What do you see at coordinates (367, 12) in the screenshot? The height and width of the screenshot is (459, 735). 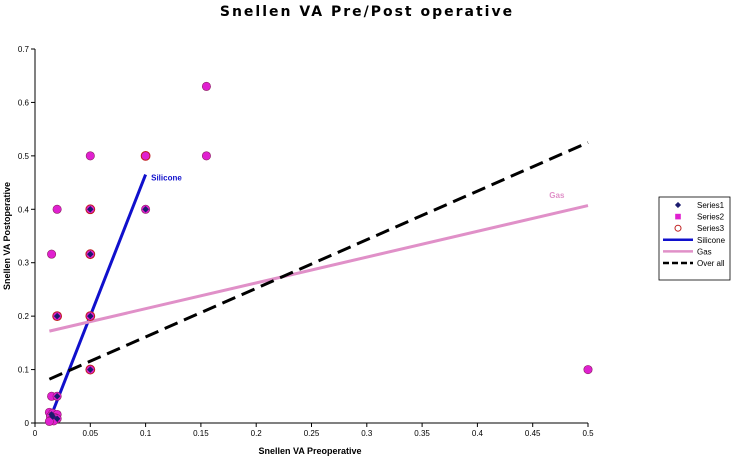 I see `chart-title: Snellen VA Pre/Post operative` at bounding box center [367, 12].